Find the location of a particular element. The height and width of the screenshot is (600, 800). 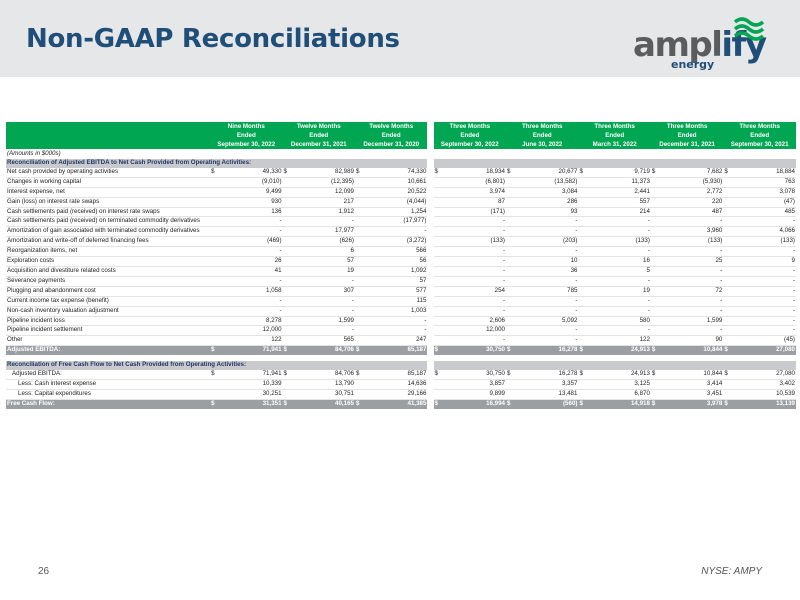

column-header: December 31, 2021 is located at coordinates (318, 144).